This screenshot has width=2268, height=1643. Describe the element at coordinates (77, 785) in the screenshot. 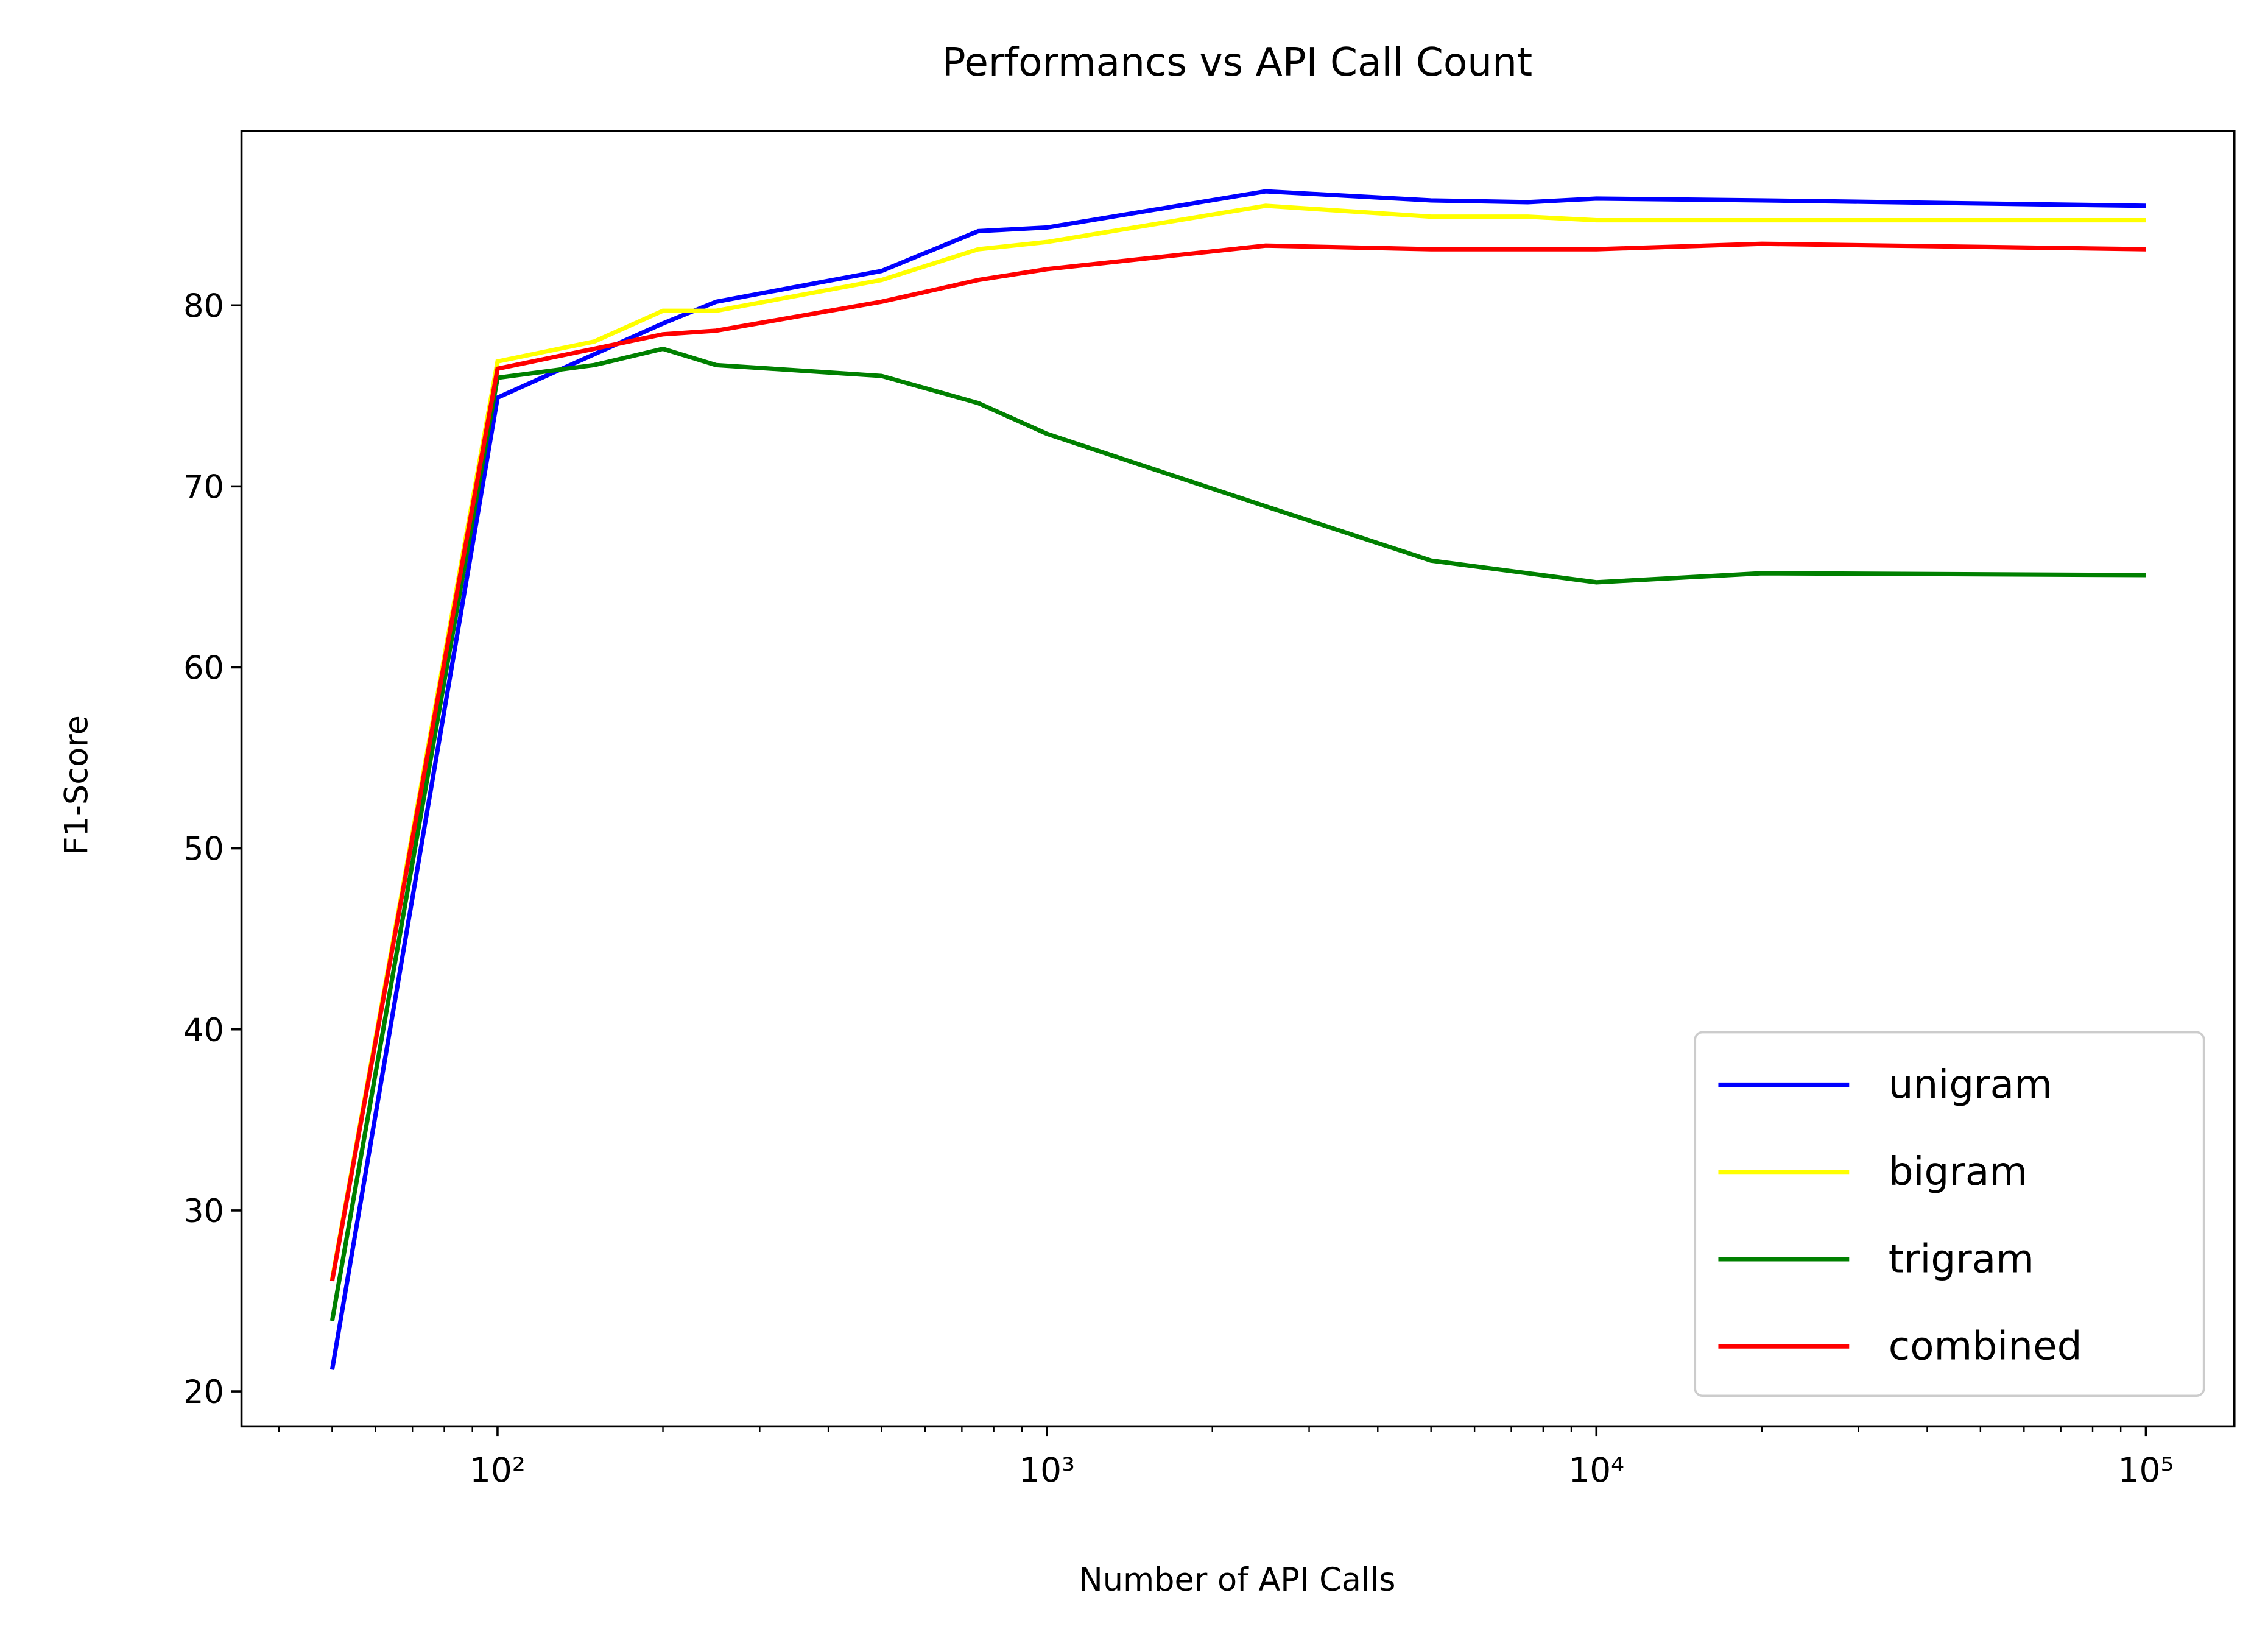

I see `y-axis-label: F1-Score` at that location.